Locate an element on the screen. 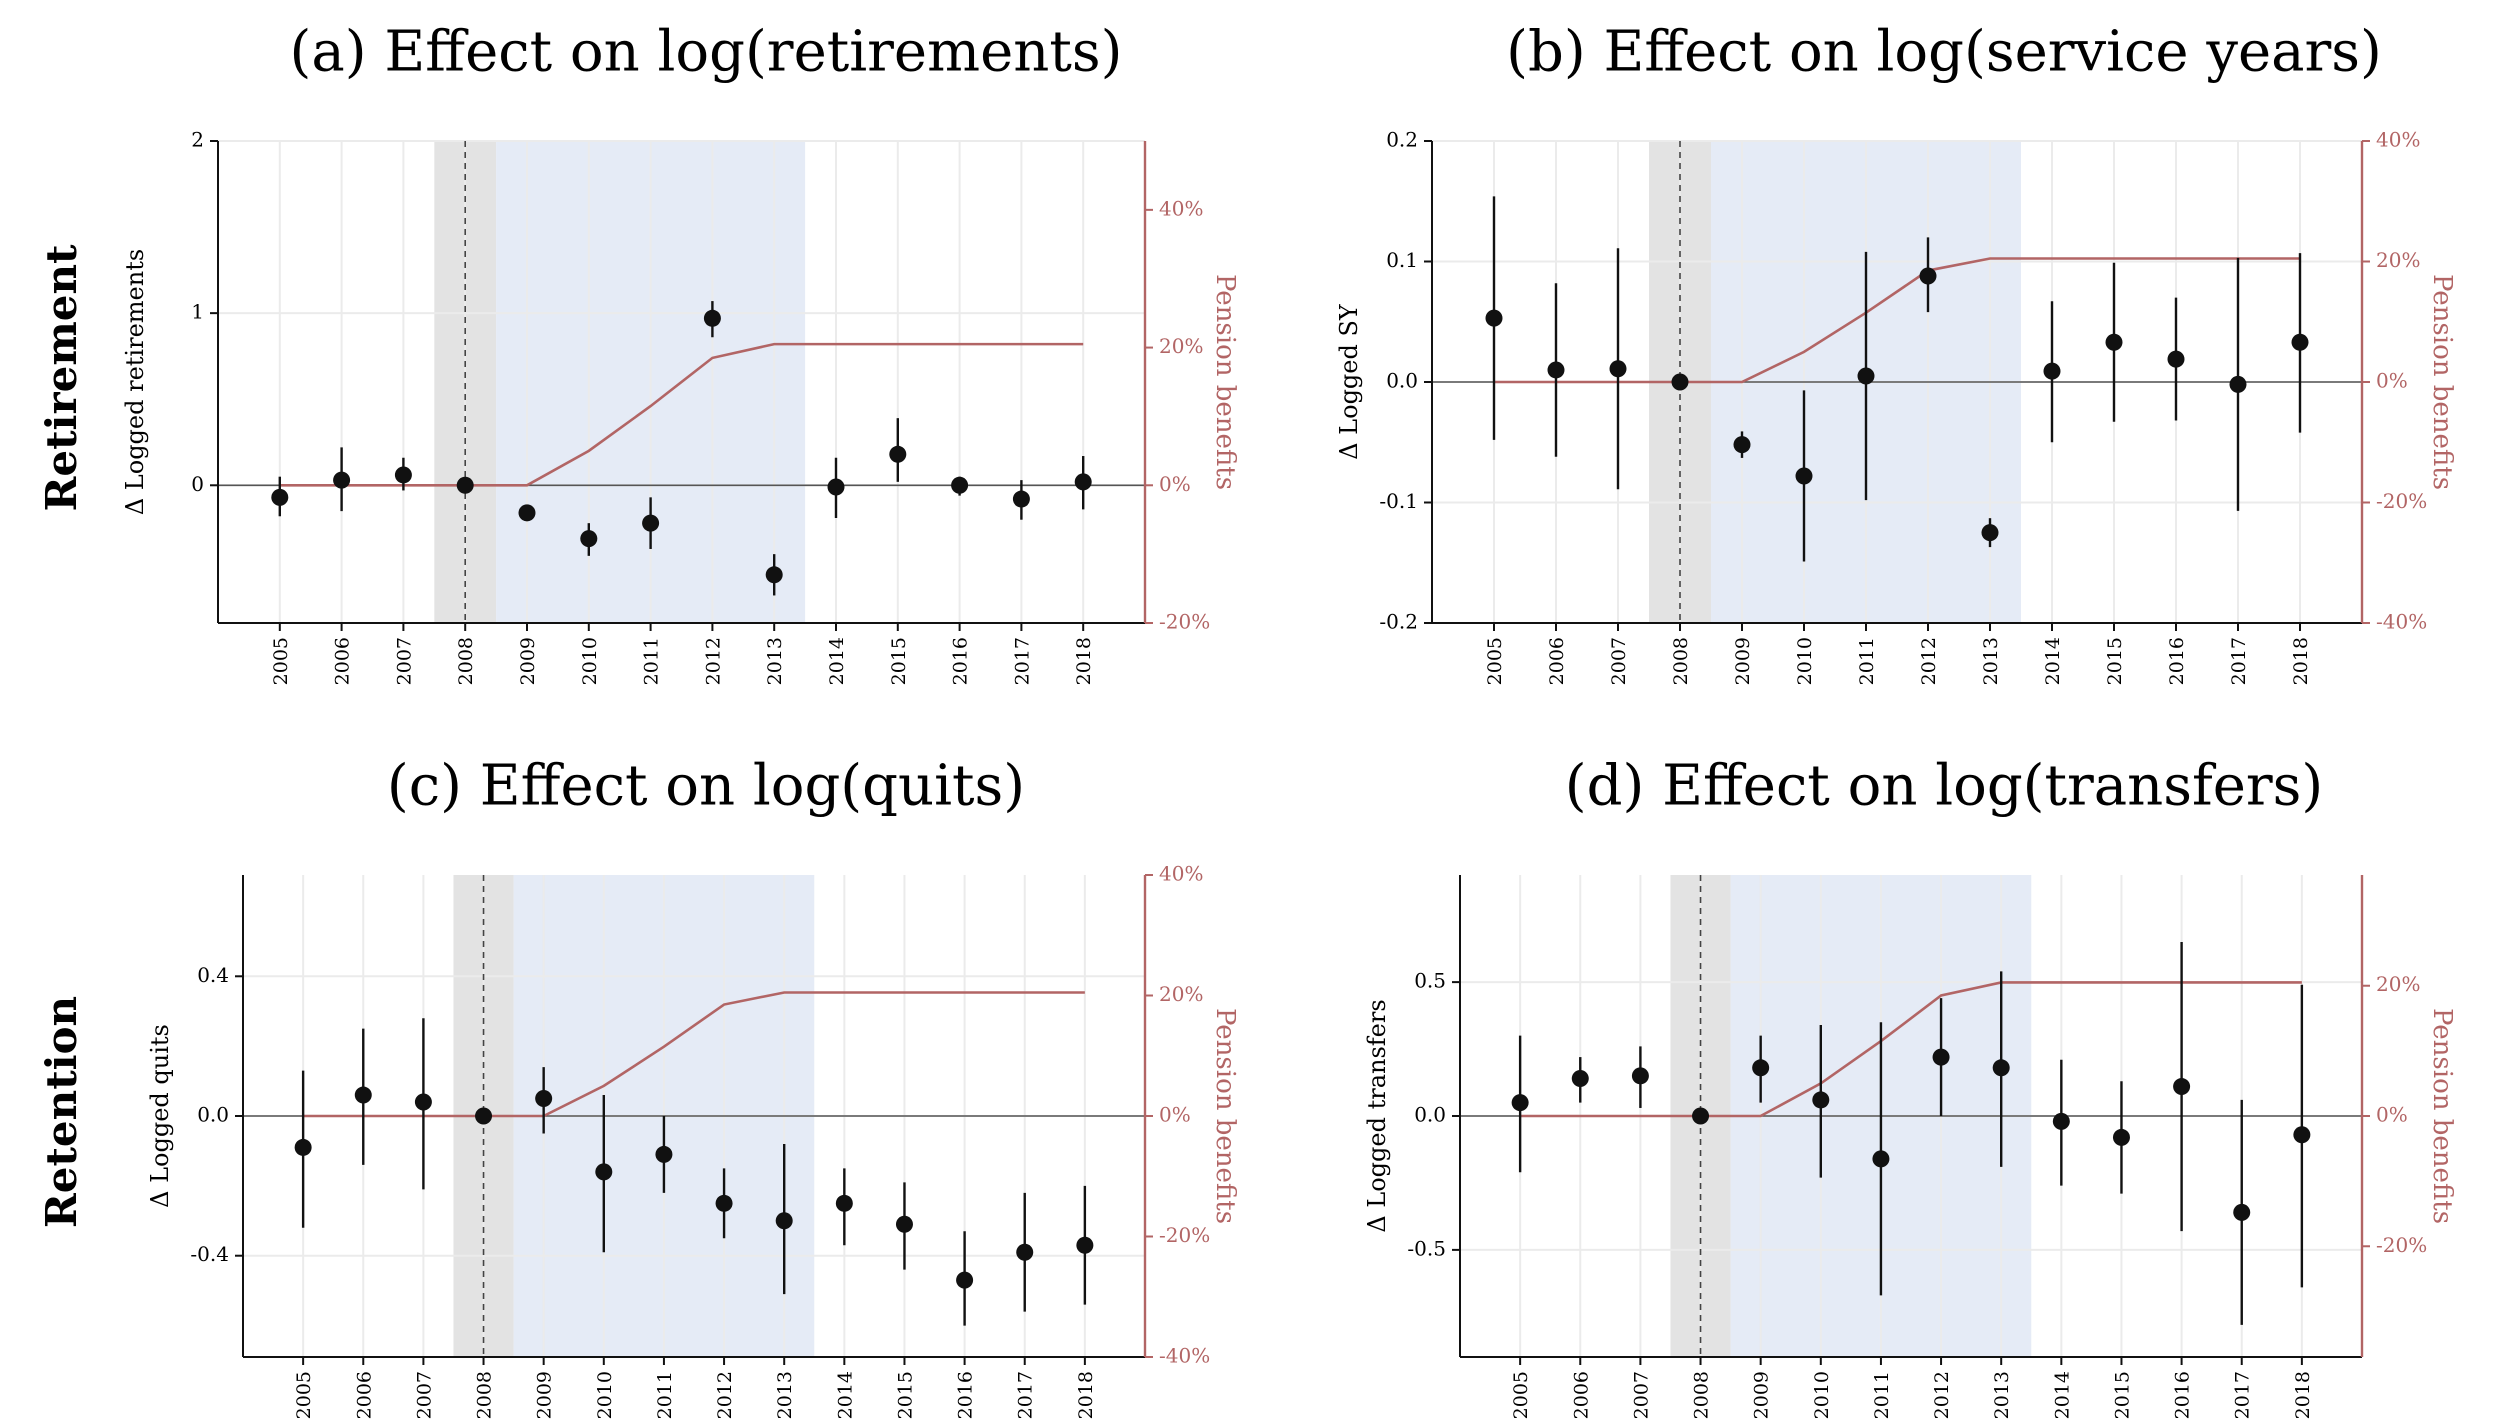 The image size is (2500, 1420). chart-title: (c) Effect on log(quits) is located at coordinates (706, 786).